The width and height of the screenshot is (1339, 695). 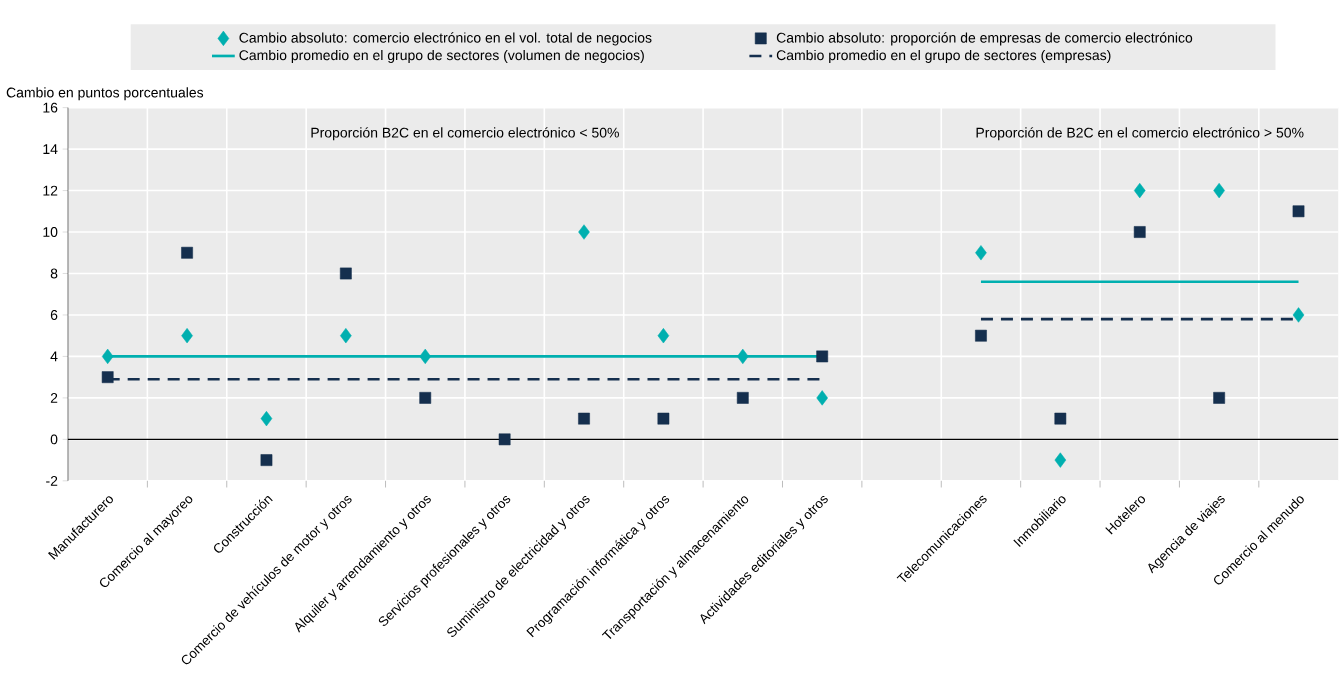 I want to click on y-tick-label: -2, so click(x=52, y=481).